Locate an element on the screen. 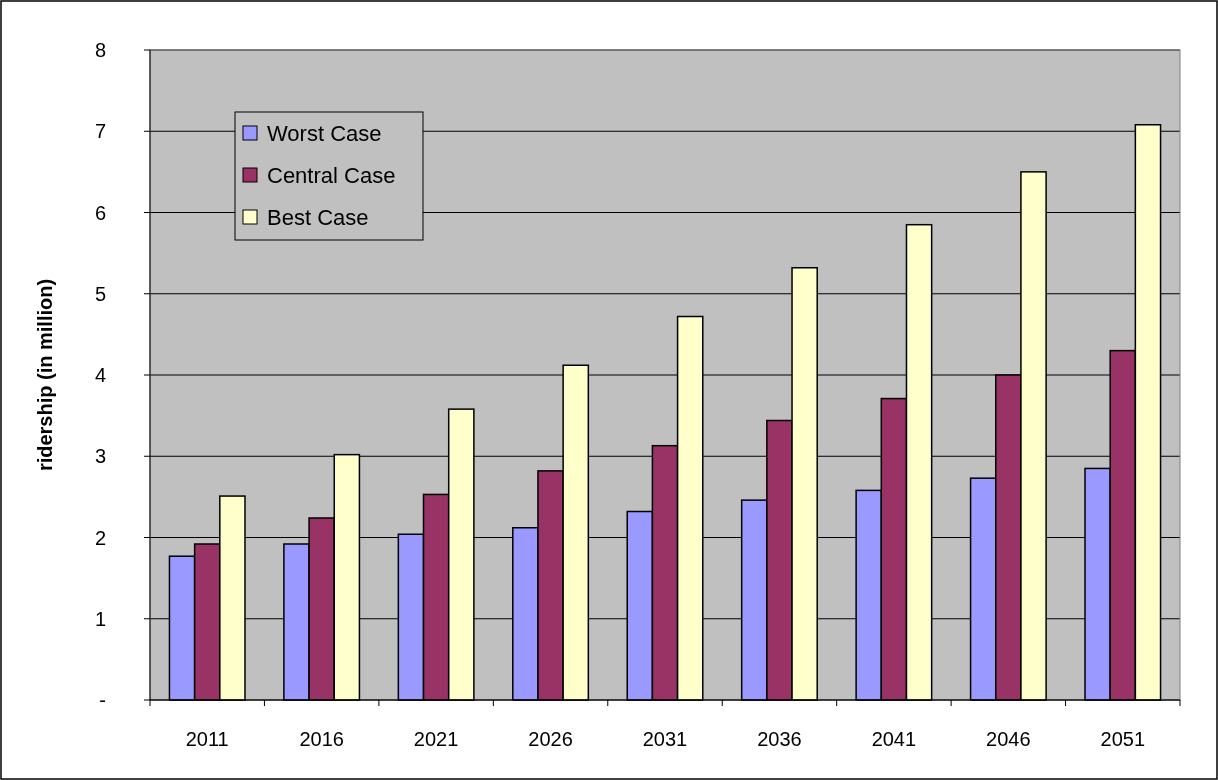 This screenshot has width=1218, height=780. y-tick-label: 1 is located at coordinates (100, 618).